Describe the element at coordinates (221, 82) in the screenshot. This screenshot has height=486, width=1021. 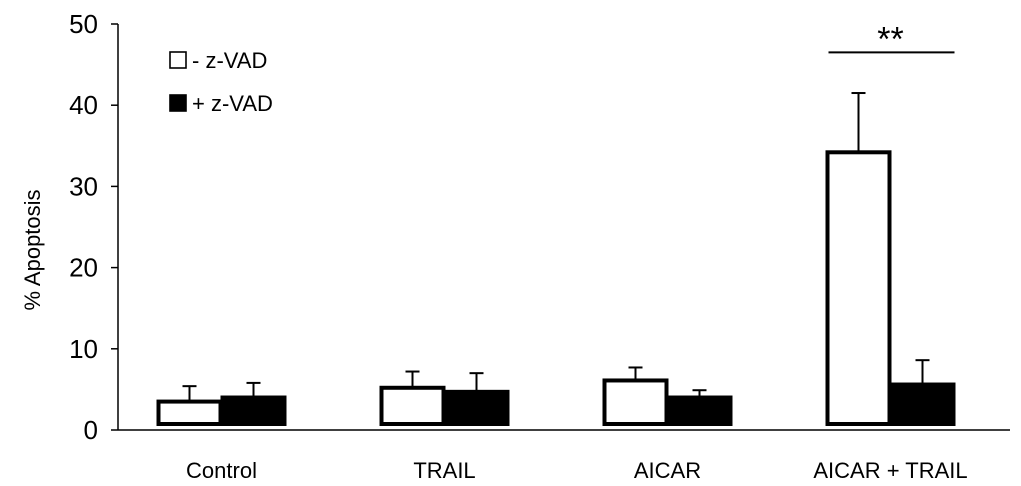
I see `legend: - z-VAD + z-VAD` at that location.